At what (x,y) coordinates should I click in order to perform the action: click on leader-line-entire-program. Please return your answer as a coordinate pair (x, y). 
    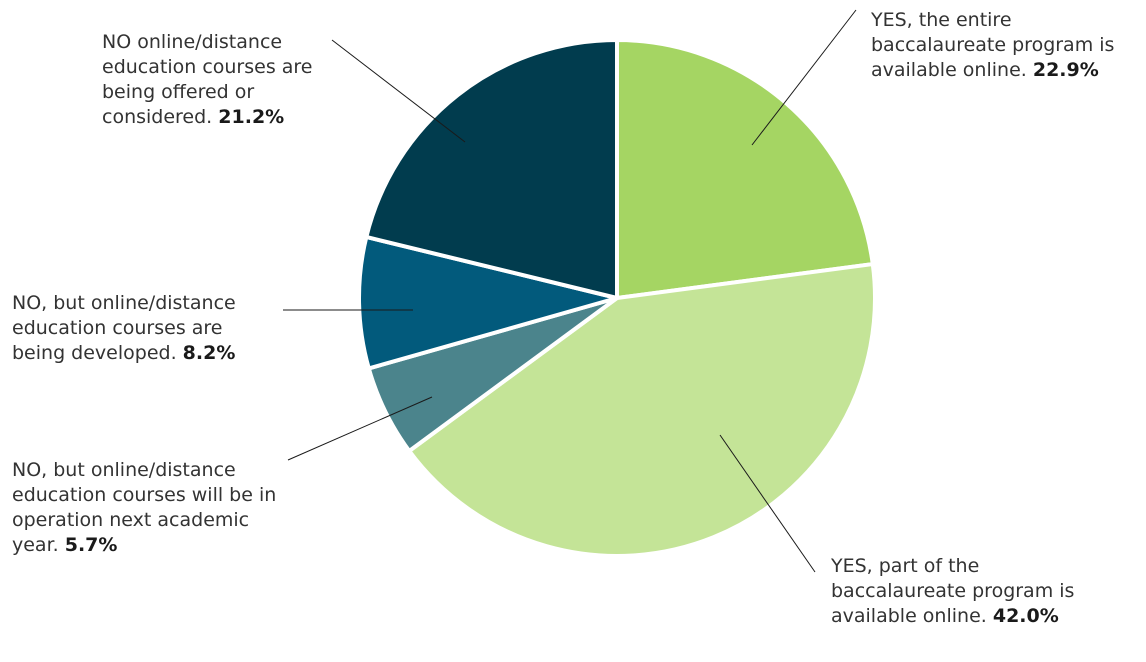
    Looking at the image, I should click on (804, 77).